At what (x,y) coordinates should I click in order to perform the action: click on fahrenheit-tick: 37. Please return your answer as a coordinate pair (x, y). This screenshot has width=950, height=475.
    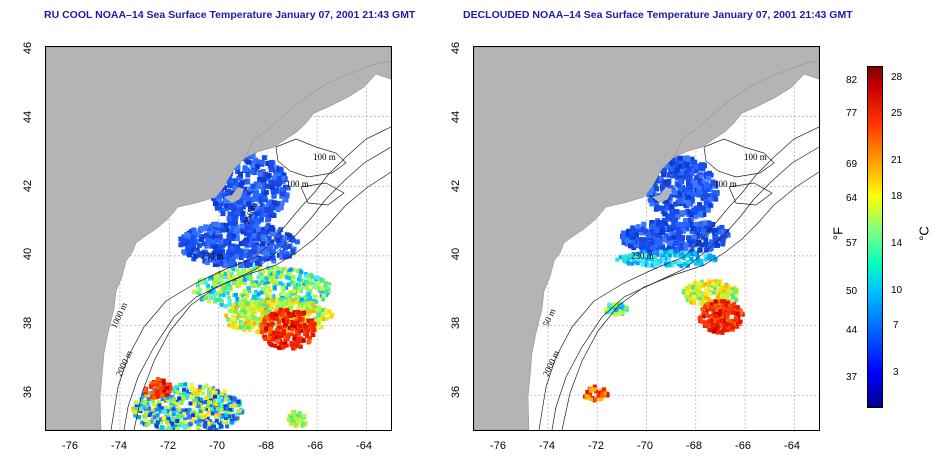
    Looking at the image, I should click on (852, 377).